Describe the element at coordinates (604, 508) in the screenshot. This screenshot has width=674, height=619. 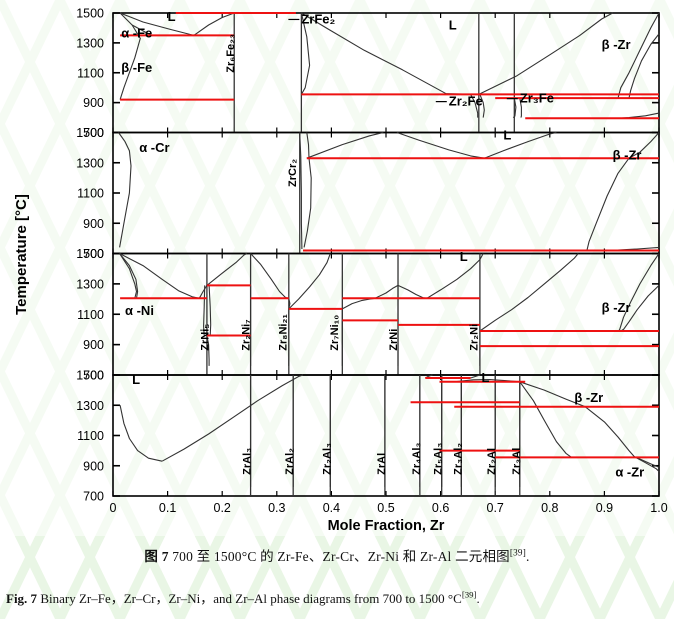
I see `x-tick-label: 0.9` at that location.